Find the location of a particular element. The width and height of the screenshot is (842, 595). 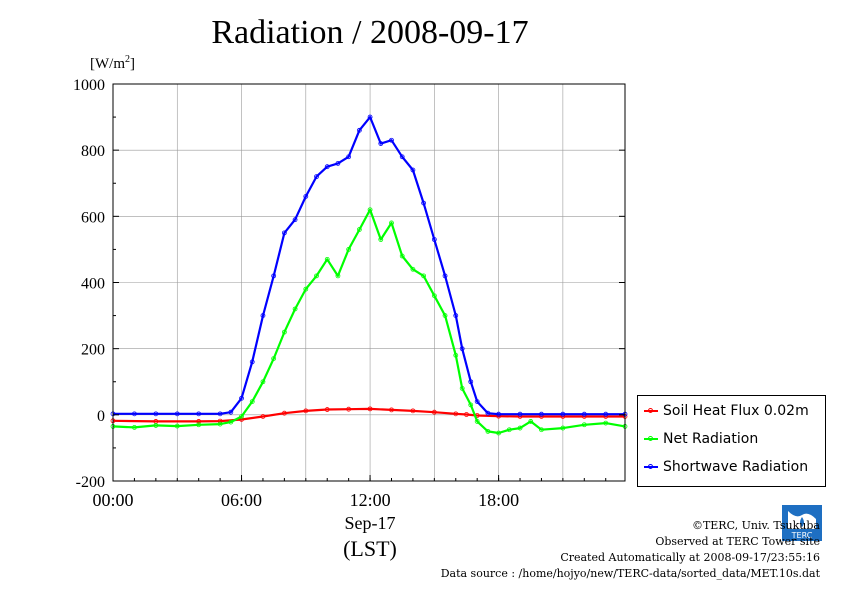

x-tick-label: 00:00 is located at coordinates (112, 500).